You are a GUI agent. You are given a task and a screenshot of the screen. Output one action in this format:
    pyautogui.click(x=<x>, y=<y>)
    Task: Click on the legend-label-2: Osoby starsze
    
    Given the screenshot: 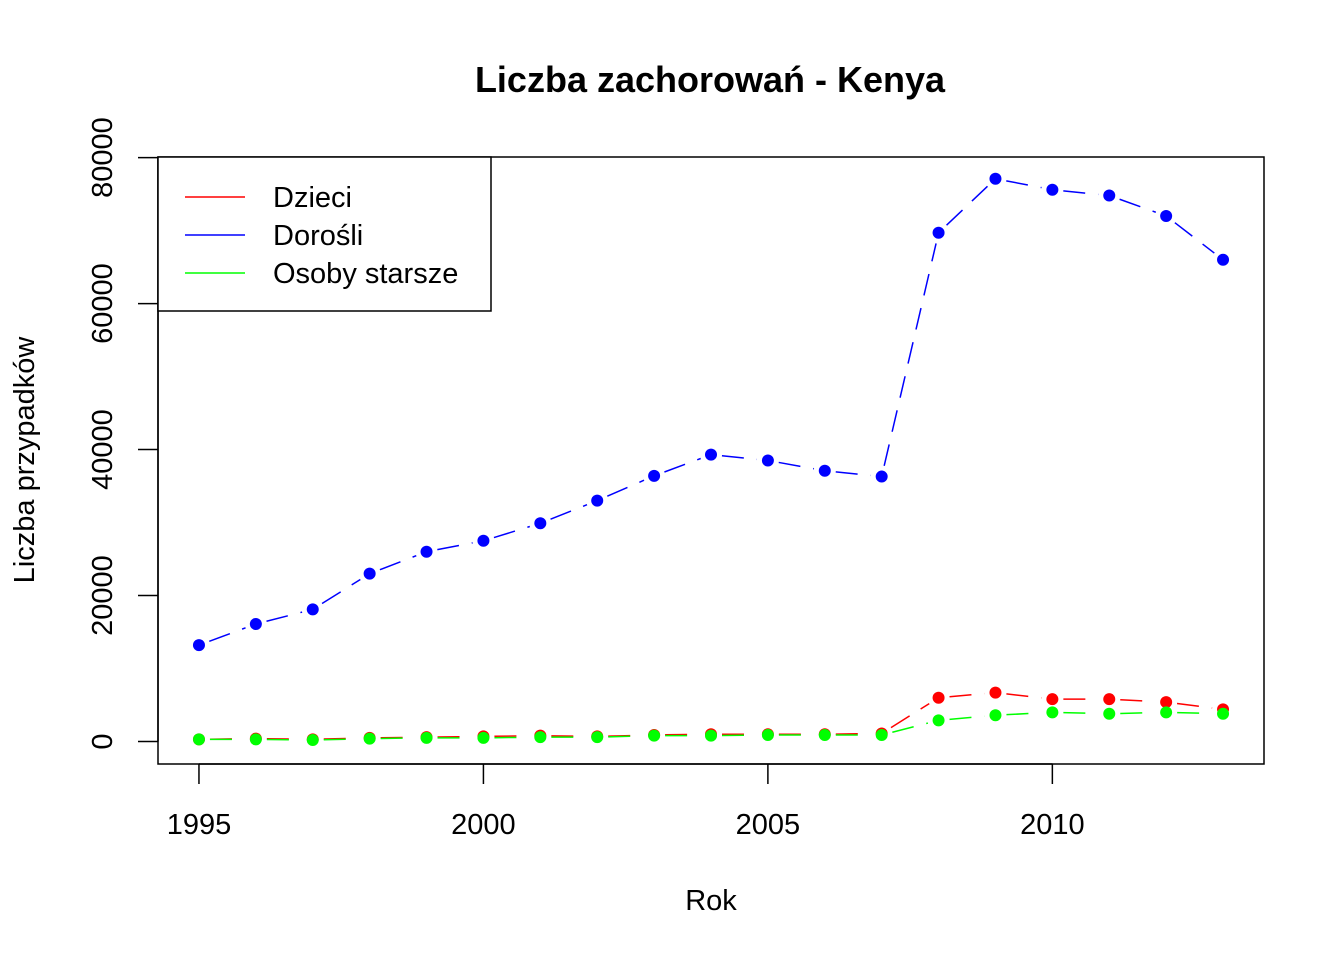 What is the action you would take?
    pyautogui.click(x=365, y=274)
    